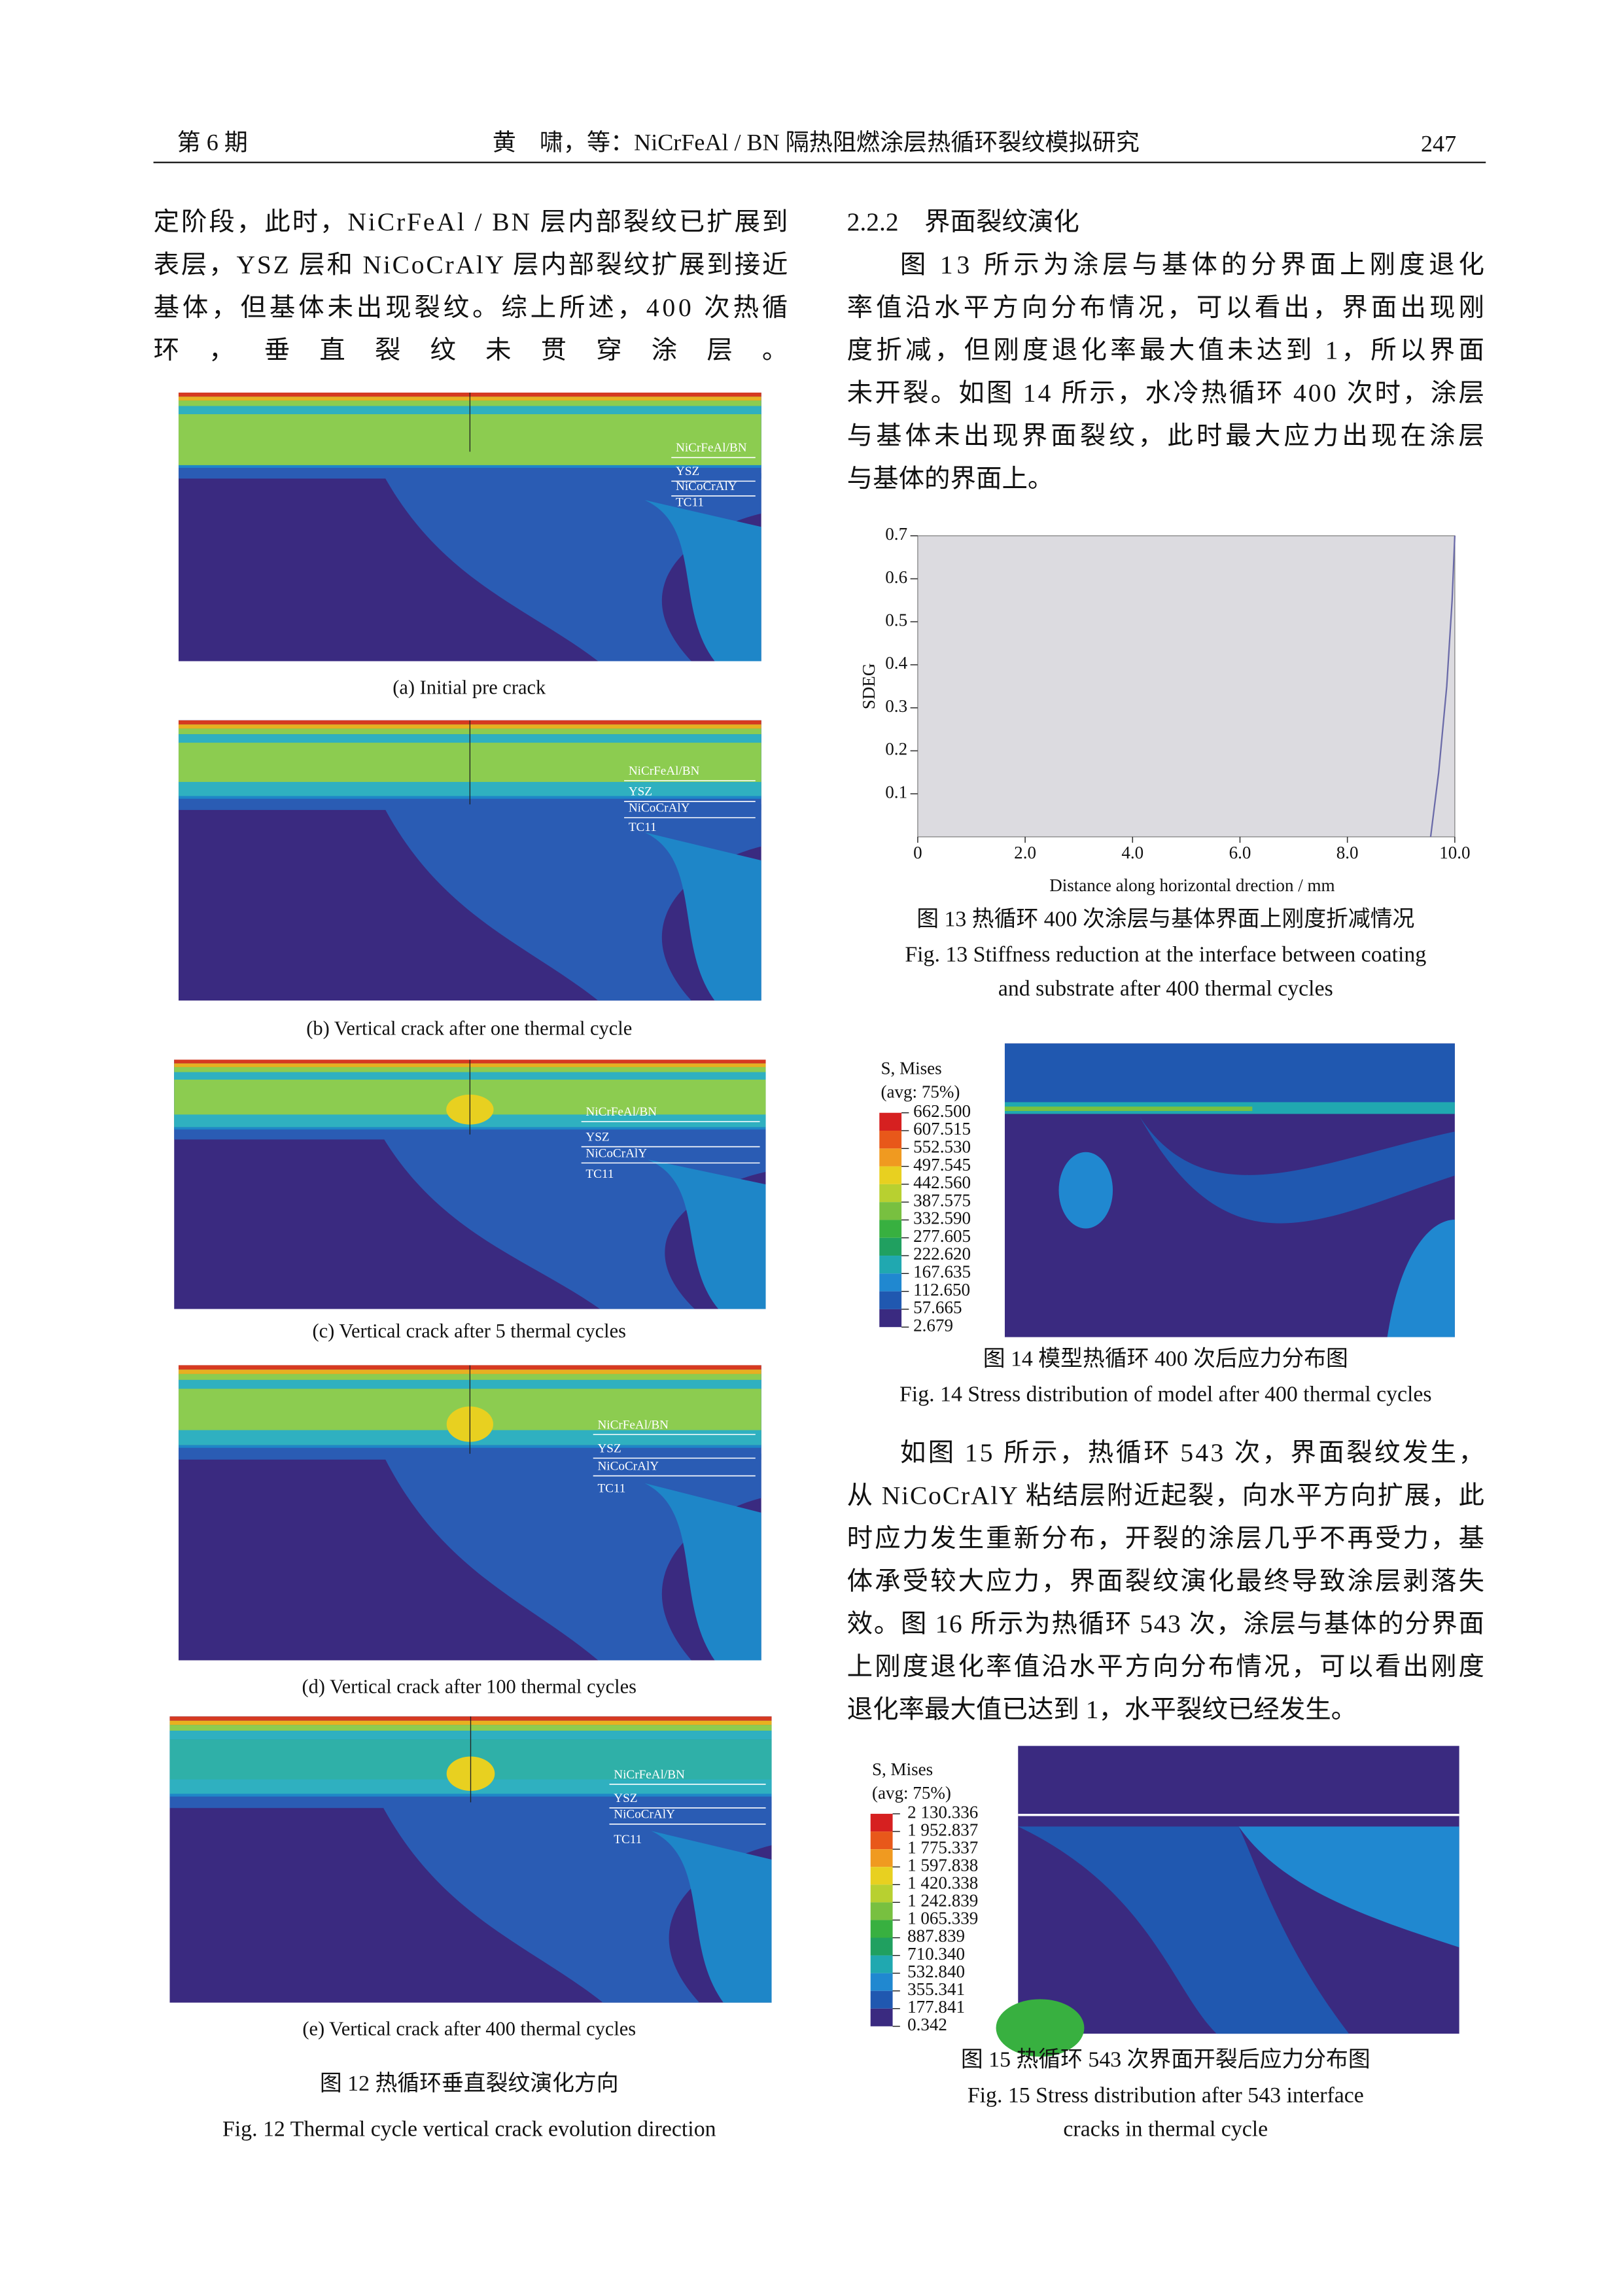 The image size is (1623, 2296). What do you see at coordinates (942, 1129) in the screenshot?
I see `legend-value: 607.515` at bounding box center [942, 1129].